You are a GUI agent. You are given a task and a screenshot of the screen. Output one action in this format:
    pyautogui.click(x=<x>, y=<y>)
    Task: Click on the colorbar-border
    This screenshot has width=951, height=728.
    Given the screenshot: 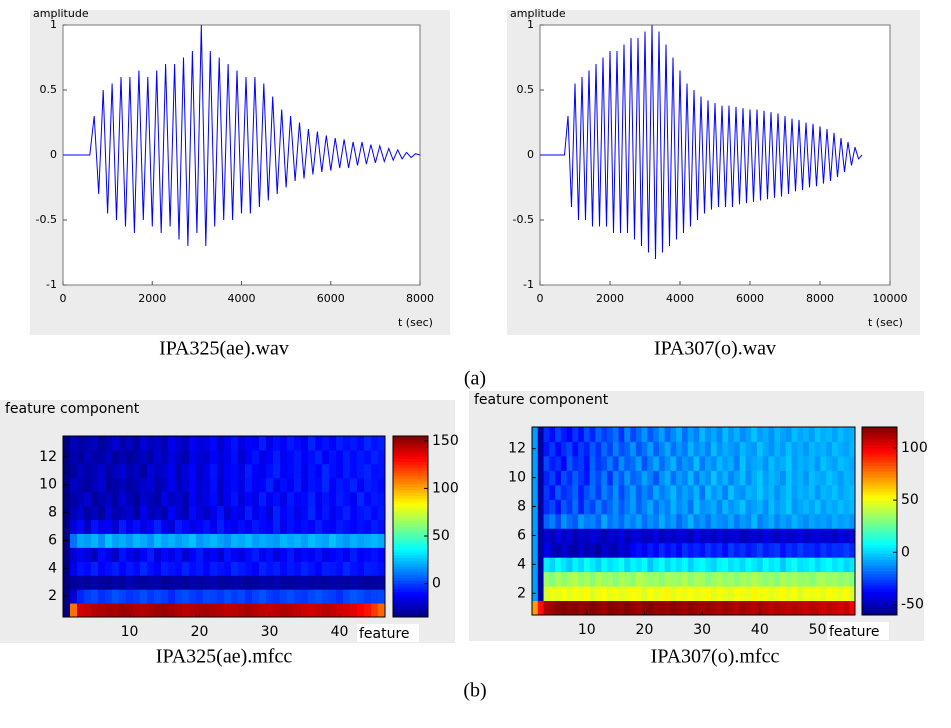 What is the action you would take?
    pyautogui.click(x=410, y=526)
    